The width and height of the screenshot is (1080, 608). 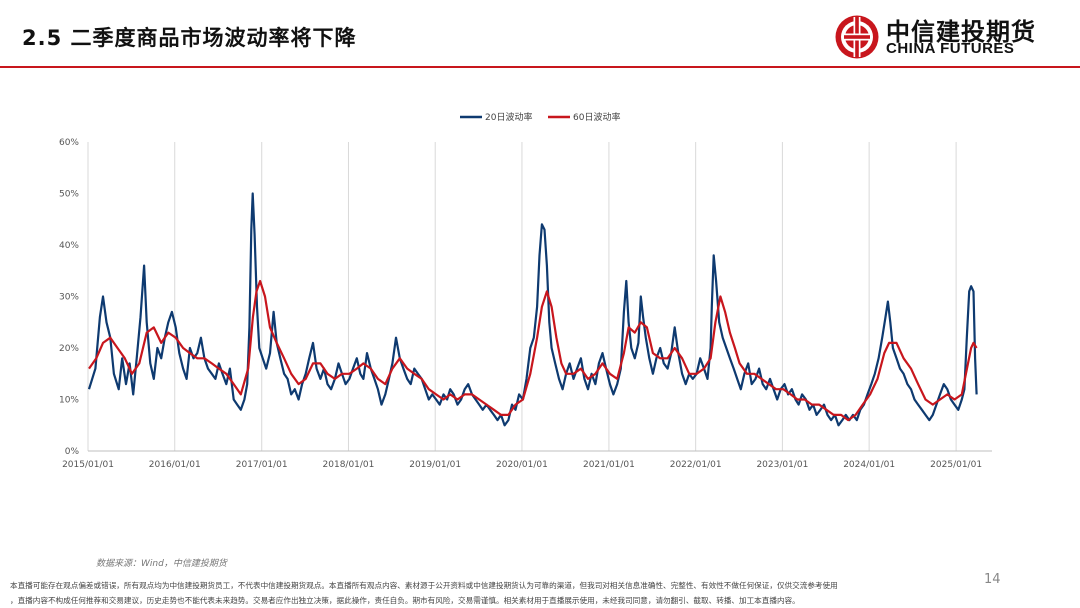 What do you see at coordinates (956, 465) in the screenshot?
I see `x-tick-label: 2025/01/01` at bounding box center [956, 465].